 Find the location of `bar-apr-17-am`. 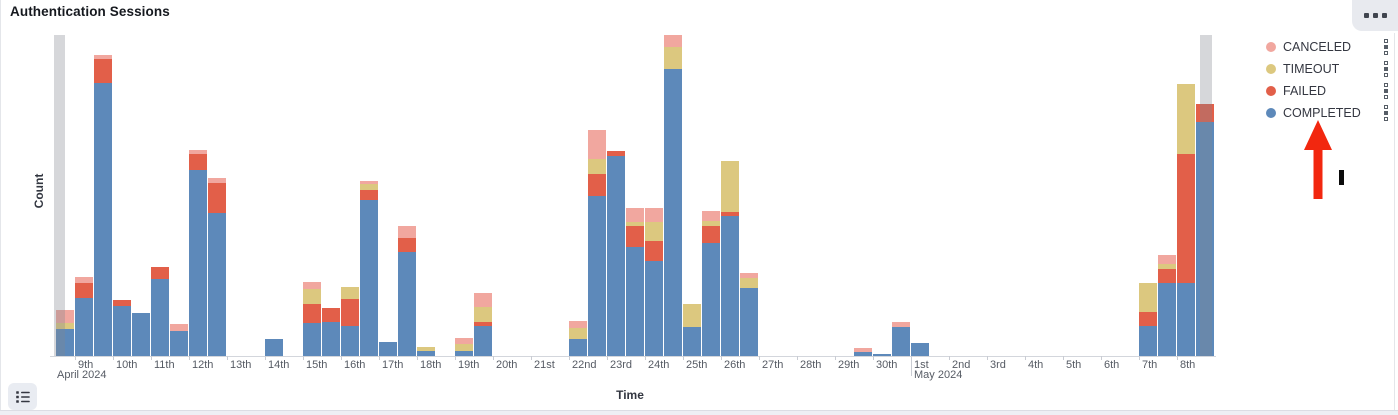

bar-apr-17-am is located at coordinates (388, 349).